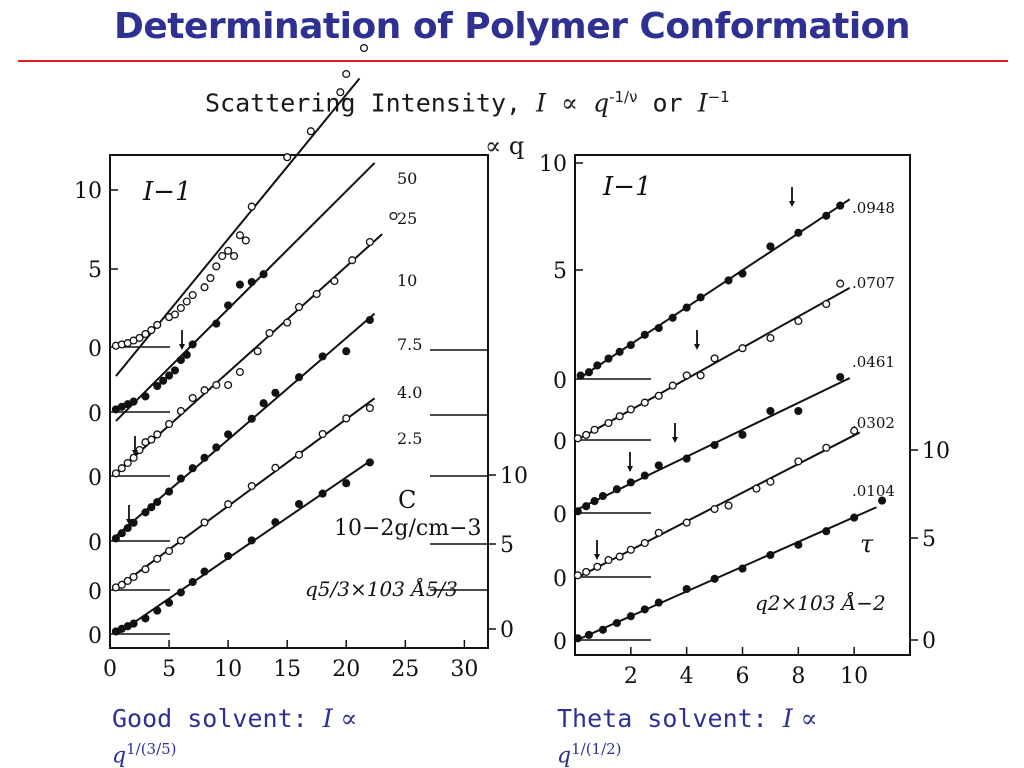  What do you see at coordinates (505, 146) in the screenshot?
I see `subtitle-wrap: ∝ q` at bounding box center [505, 146].